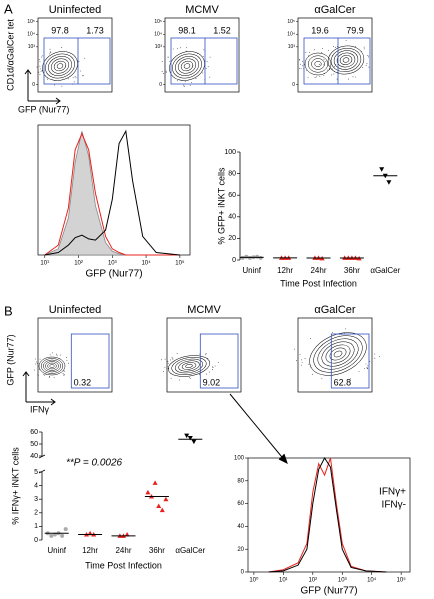  Describe the element at coordinates (75, 310) in the screenshot. I see `plot-title: Uninfected` at that location.